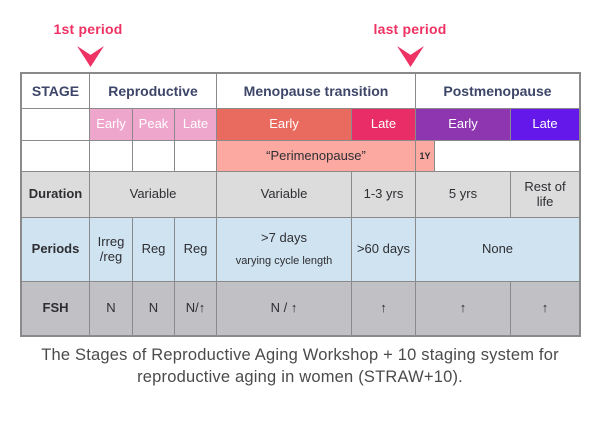 This screenshot has height=428, width=600. Describe the element at coordinates (111, 250) in the screenshot. I see `periods-repro-early-cell: Irreg /reg` at that location.